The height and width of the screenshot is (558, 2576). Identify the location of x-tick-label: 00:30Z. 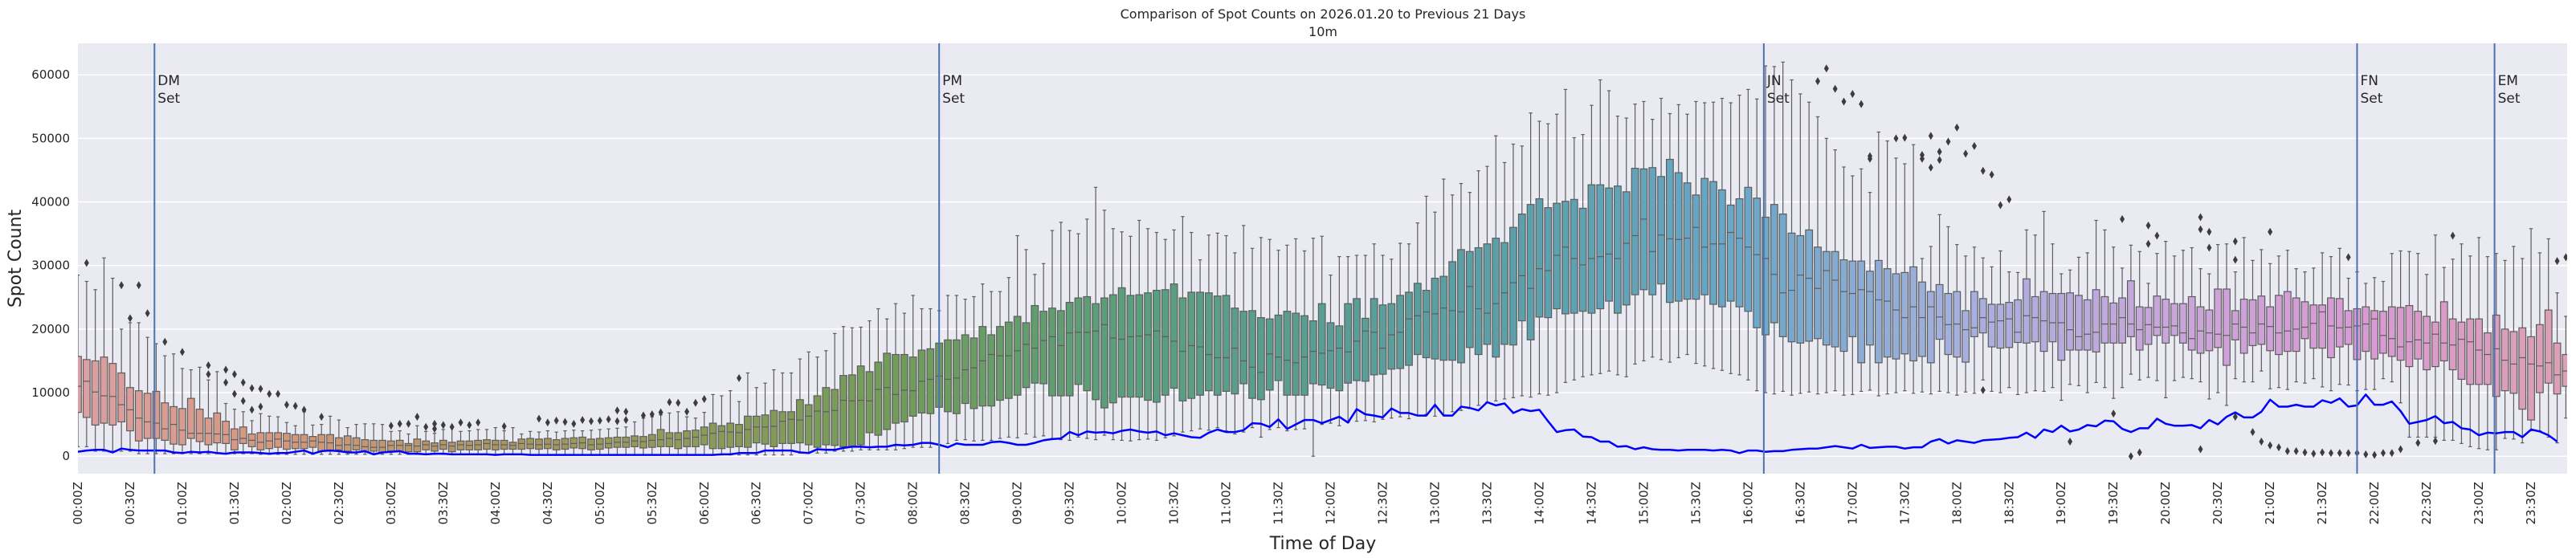
(130, 503).